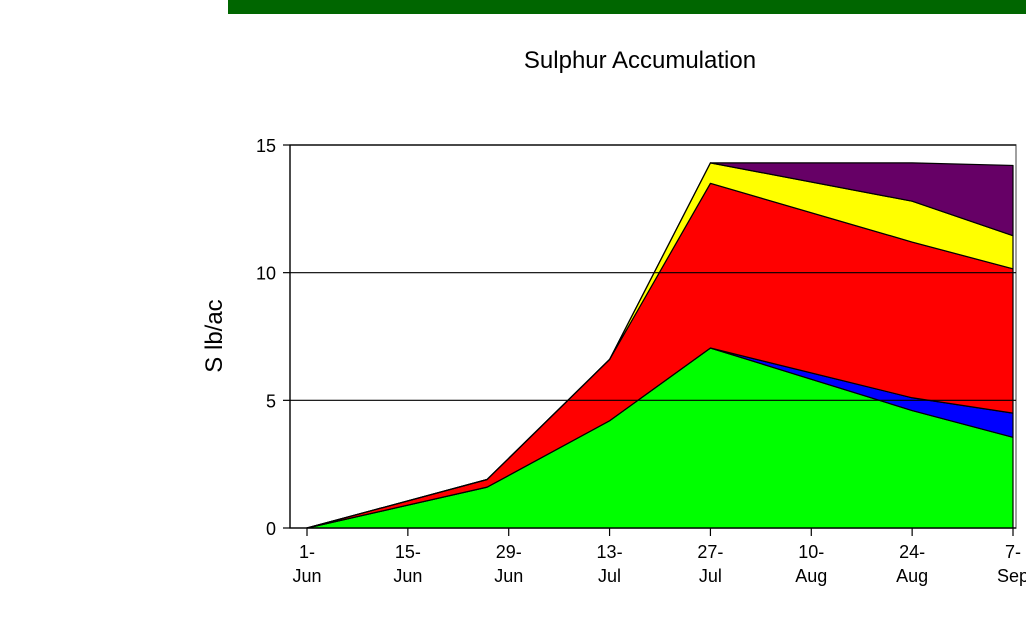 The height and width of the screenshot is (629, 1026). What do you see at coordinates (509, 564) in the screenshot?
I see `x-tick-label: 29-Jun` at bounding box center [509, 564].